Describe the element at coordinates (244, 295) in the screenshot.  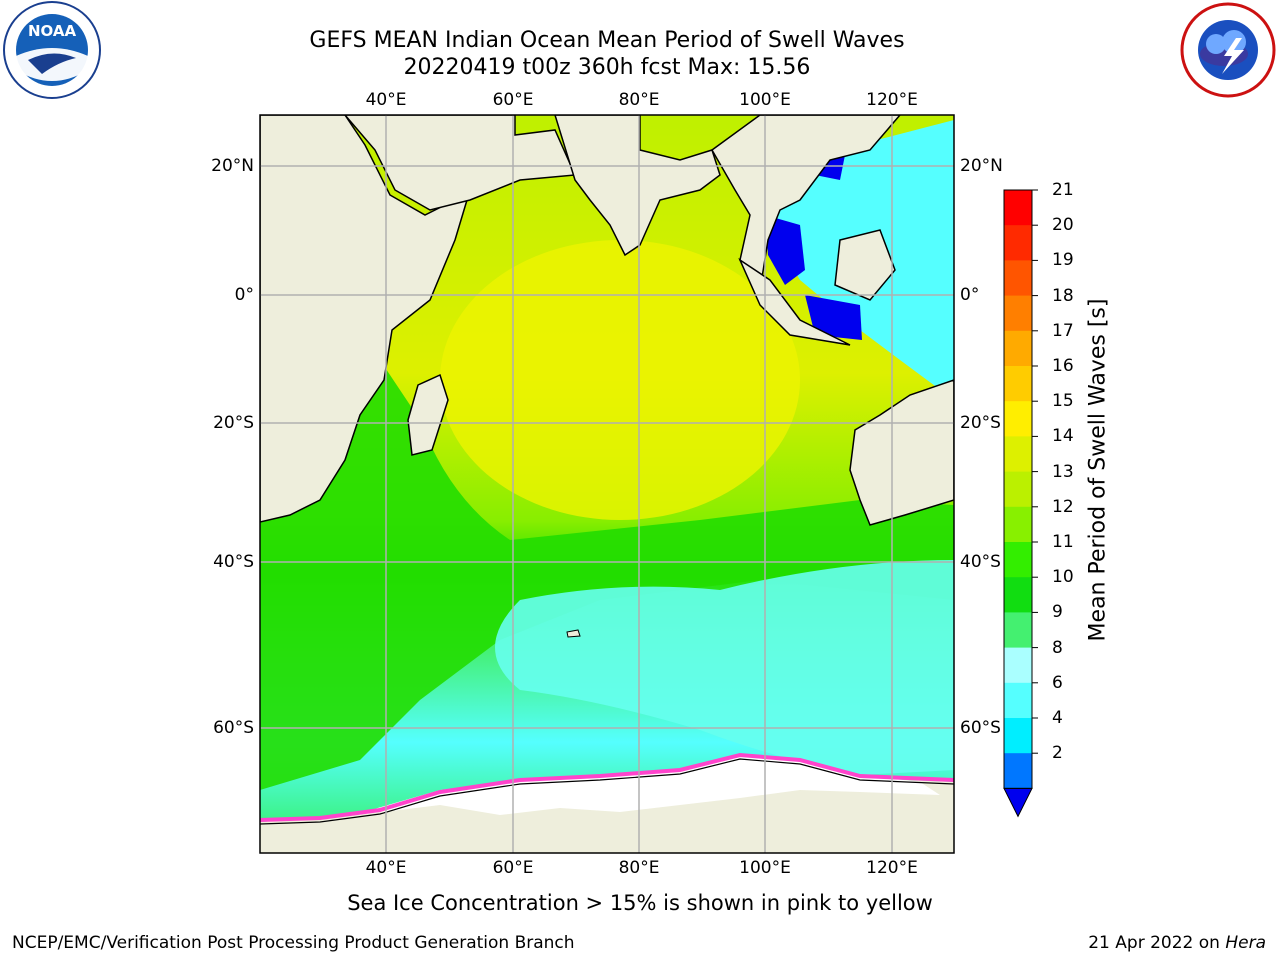
I see `lat-label-left: 0°` at that location.